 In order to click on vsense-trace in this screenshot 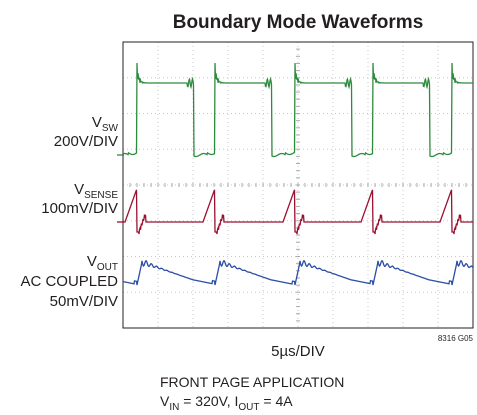, I will do `click(298, 212)`.